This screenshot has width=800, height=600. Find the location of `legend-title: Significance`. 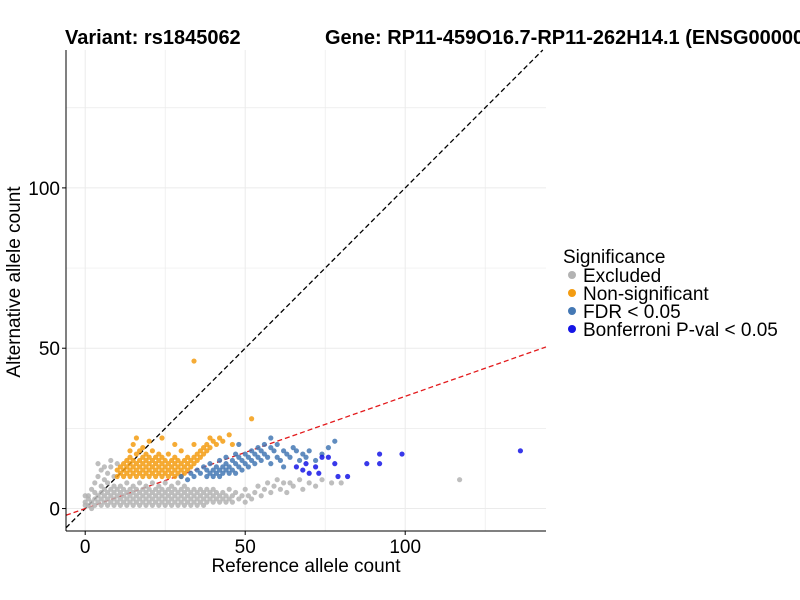

legend-title: Significance is located at coordinates (614, 257).